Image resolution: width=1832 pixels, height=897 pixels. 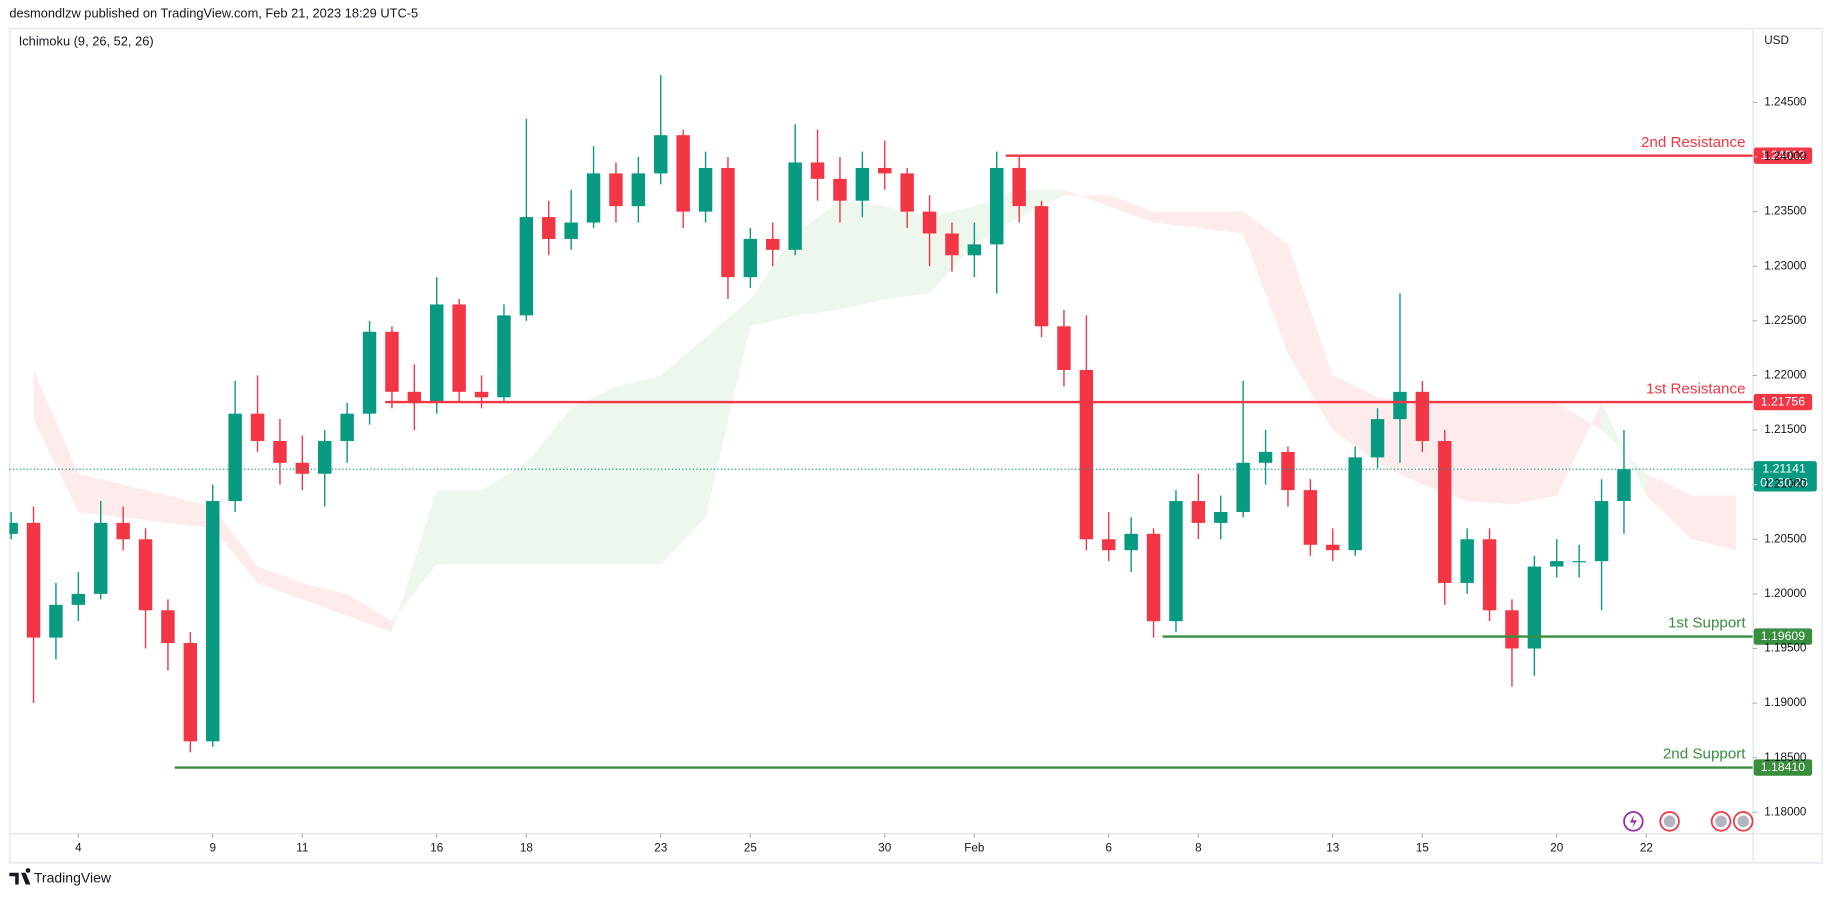 What do you see at coordinates (1785, 211) in the screenshot?
I see `y-tick-label: 1.23500` at bounding box center [1785, 211].